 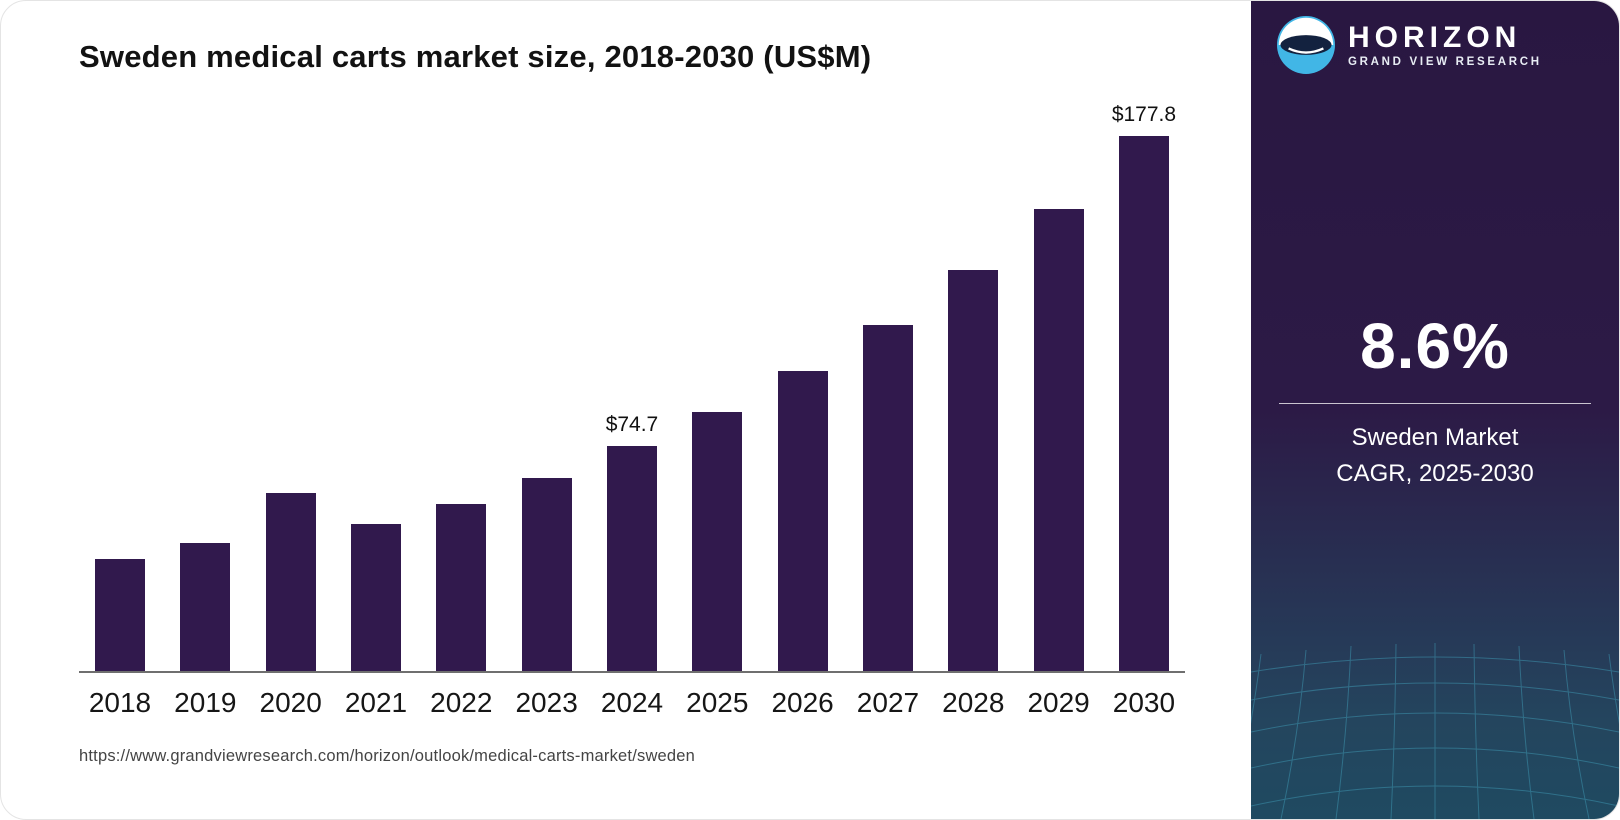 I want to click on bar-column-2023, so click(x=547, y=385).